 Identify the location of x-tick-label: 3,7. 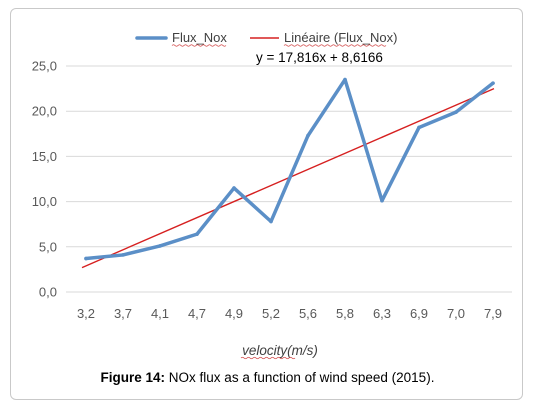
(123, 313).